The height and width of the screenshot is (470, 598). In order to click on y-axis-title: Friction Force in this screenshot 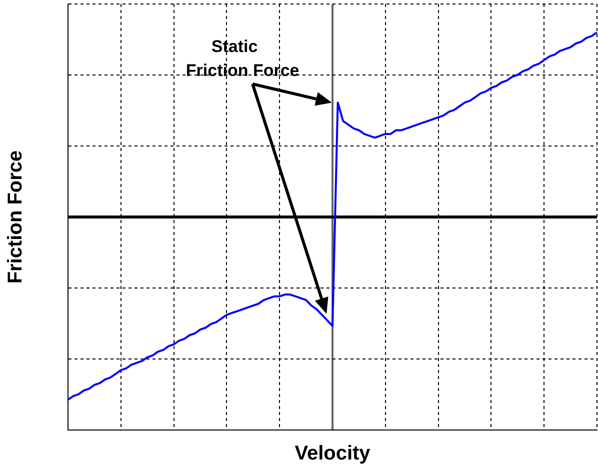, I will do `click(15, 217)`.